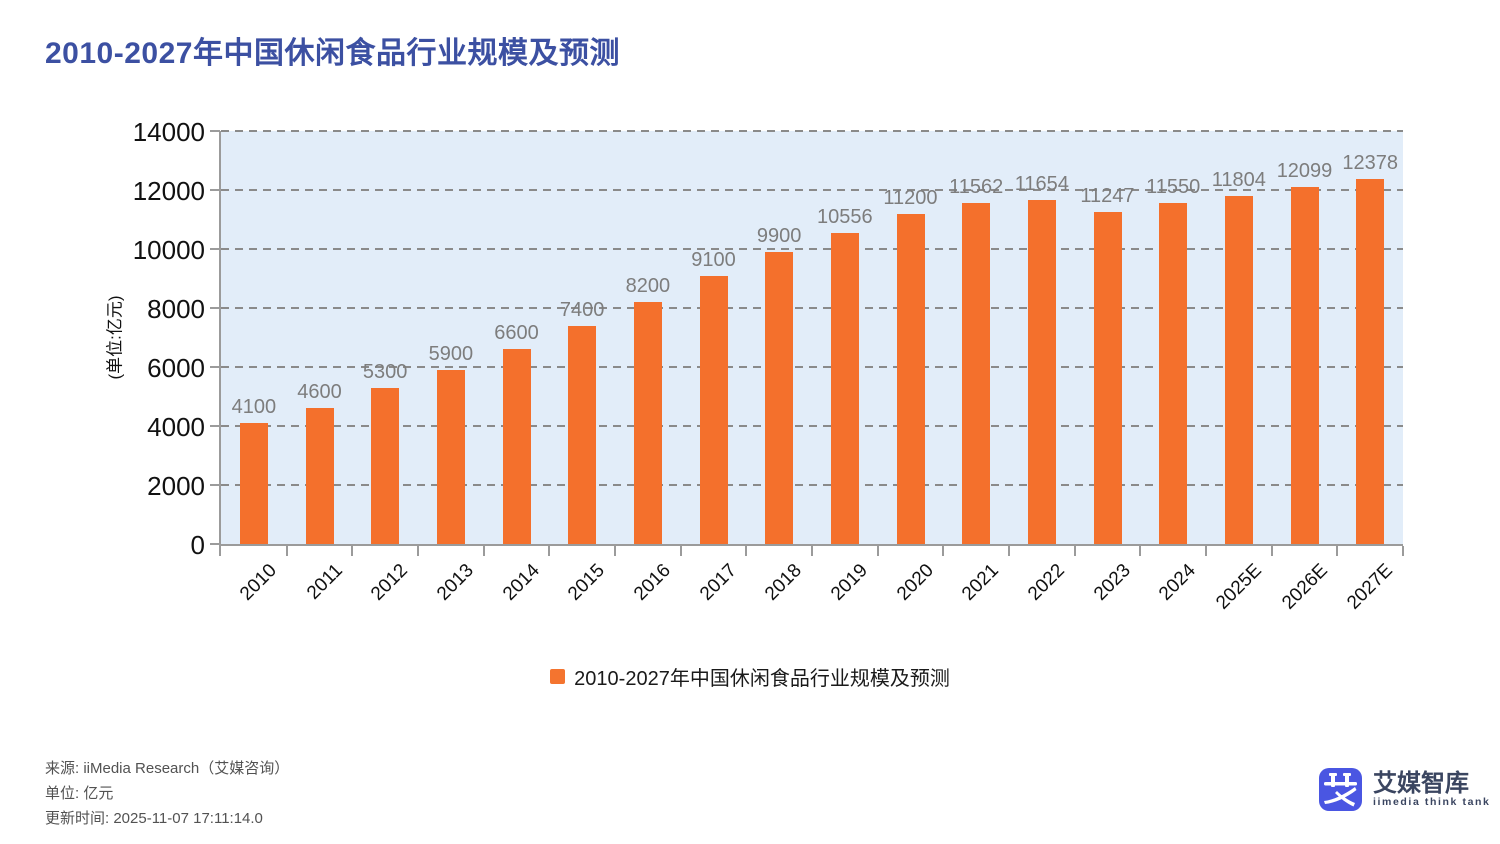 The image size is (1500, 844). What do you see at coordinates (779, 235) in the screenshot?
I see `value-label-2018: 9900` at bounding box center [779, 235].